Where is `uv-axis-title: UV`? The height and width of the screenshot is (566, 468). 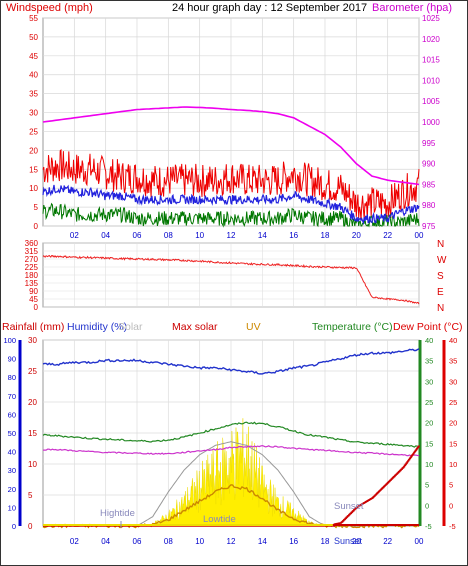
uv-axis-title: UV is located at coordinates (253, 327).